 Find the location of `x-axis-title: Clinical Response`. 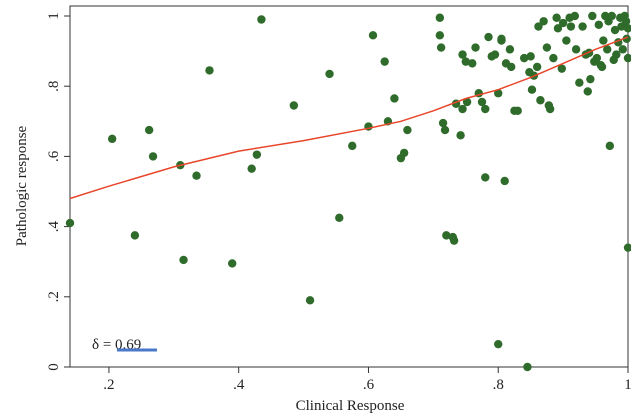

x-axis-title: Clinical Response is located at coordinates (350, 406).